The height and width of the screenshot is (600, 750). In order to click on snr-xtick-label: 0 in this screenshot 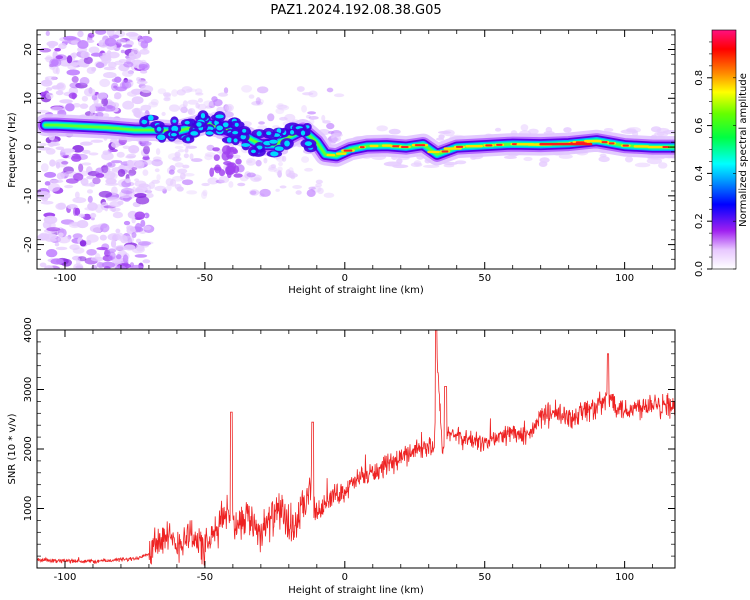, I will do `click(345, 577)`.